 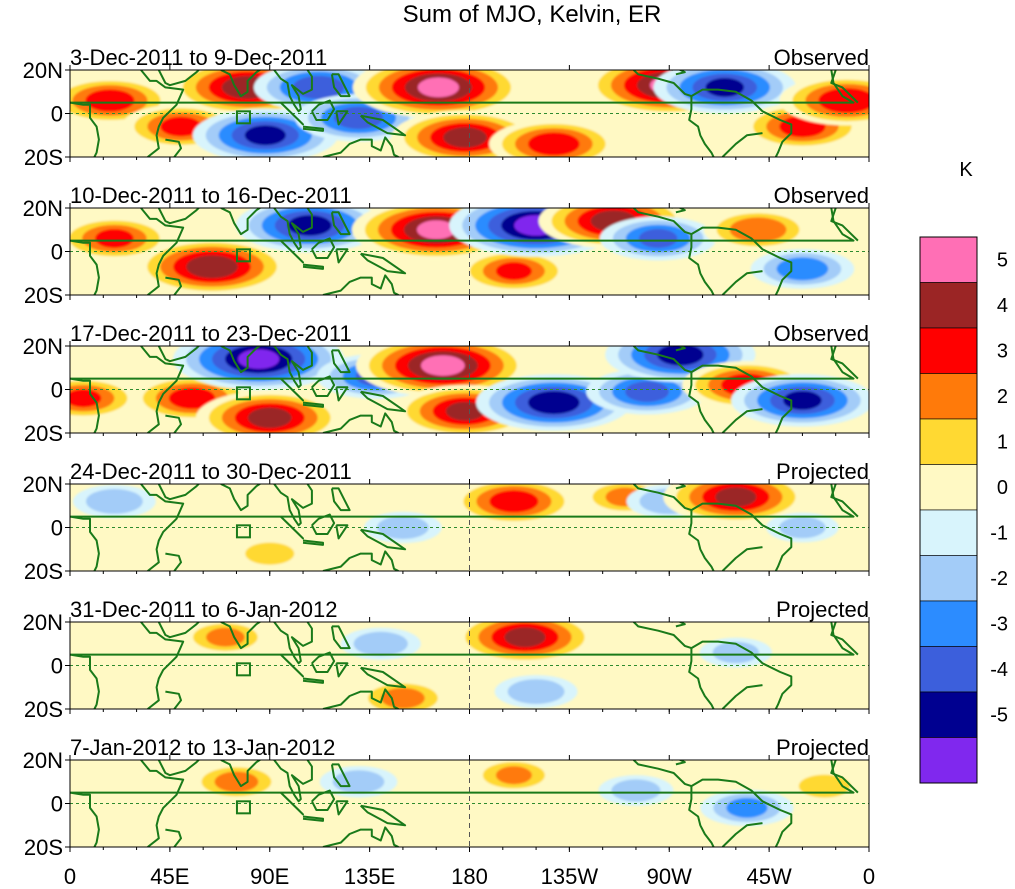 What do you see at coordinates (822, 471) in the screenshot?
I see `panel-status: Projected` at bounding box center [822, 471].